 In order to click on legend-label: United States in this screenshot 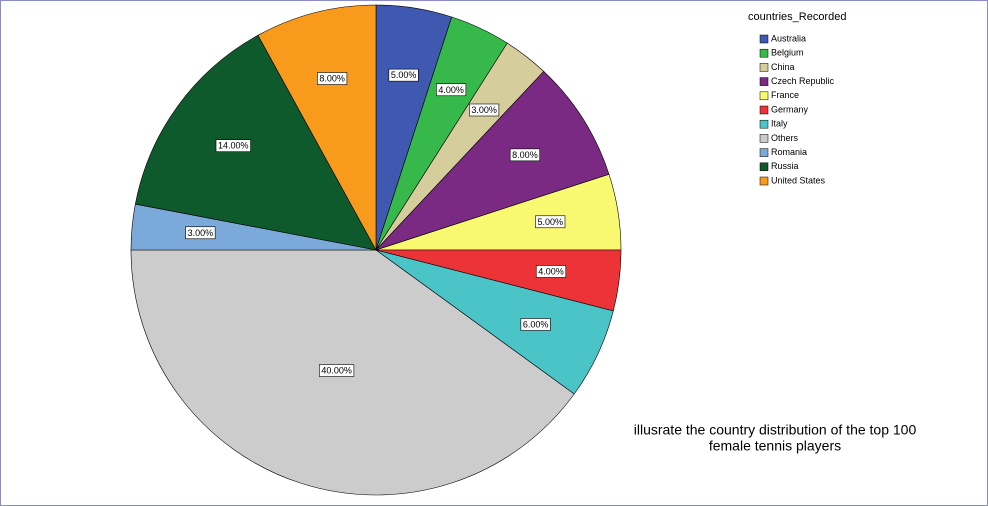, I will do `click(798, 180)`.